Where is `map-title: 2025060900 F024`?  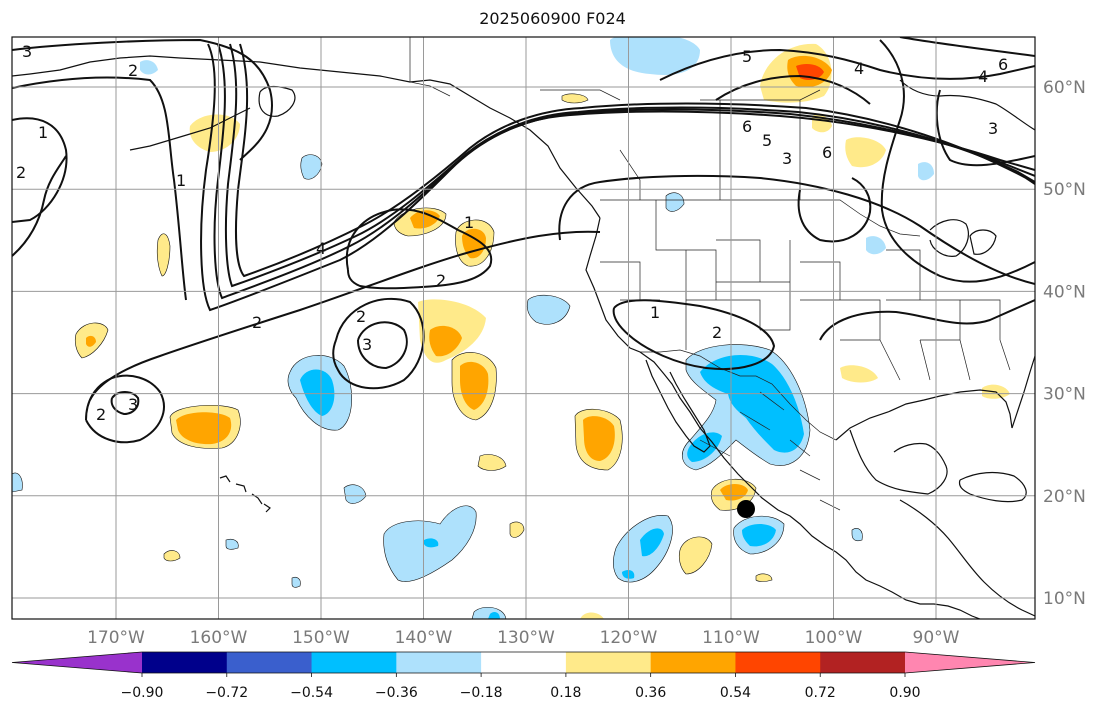 map-title: 2025060900 F024 is located at coordinates (552, 18).